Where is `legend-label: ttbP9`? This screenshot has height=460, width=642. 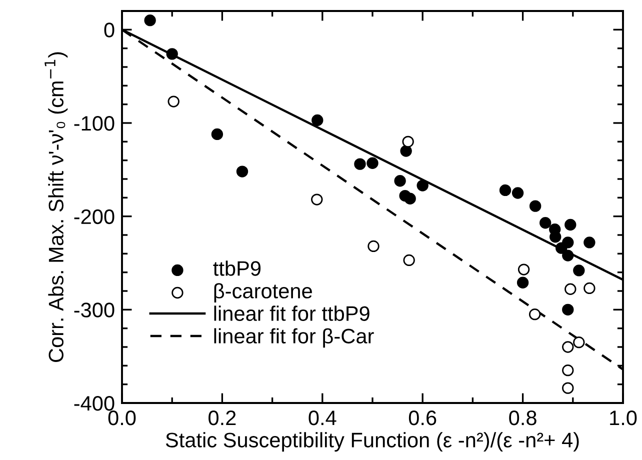 legend-label: ttbP9 is located at coordinates (237, 268).